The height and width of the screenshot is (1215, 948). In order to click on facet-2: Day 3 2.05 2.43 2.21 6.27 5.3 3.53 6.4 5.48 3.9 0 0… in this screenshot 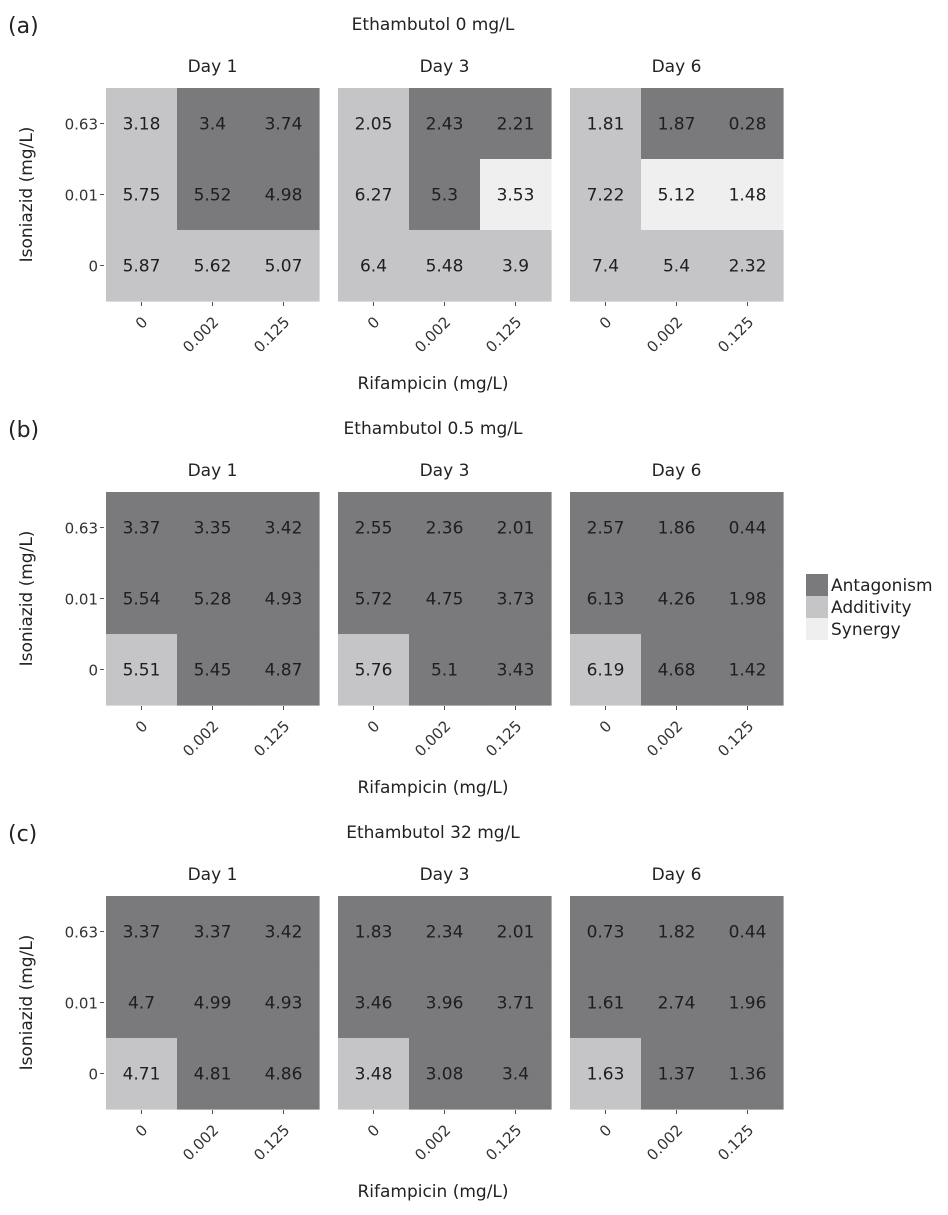, I will do `click(445, 206)`.